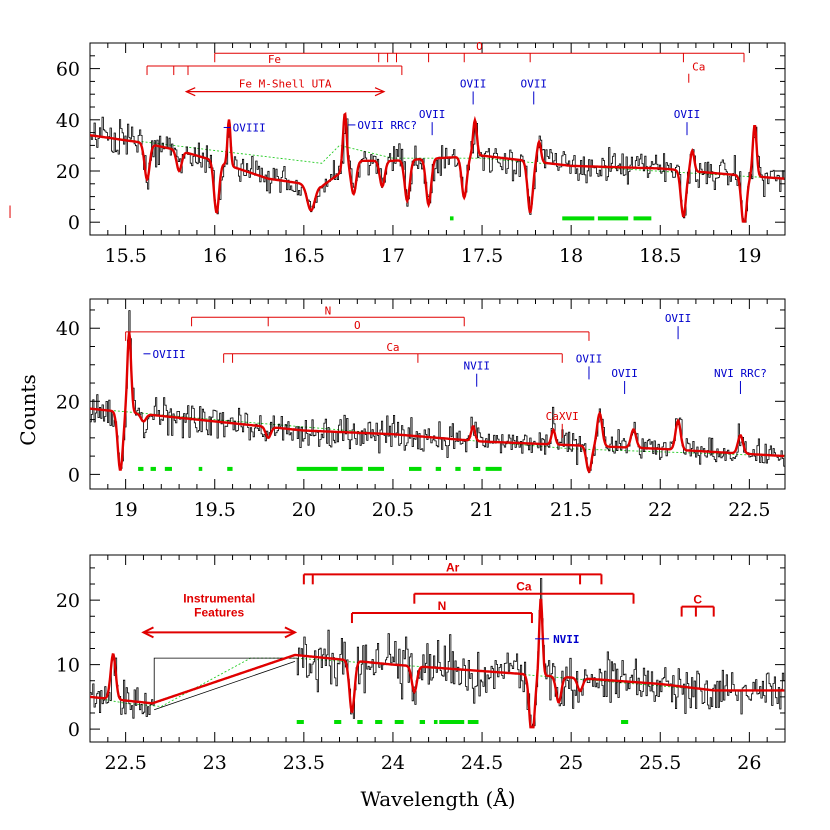 Image resolution: width=830 pixels, height=830 pixels. What do you see at coordinates (68, 70) in the screenshot?
I see `y-tick-label: 60` at bounding box center [68, 70].